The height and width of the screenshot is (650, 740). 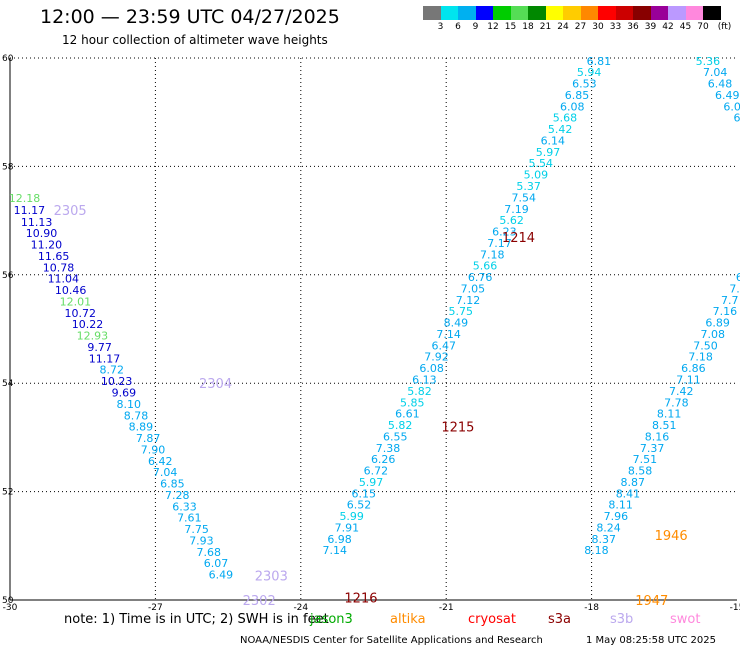 What do you see at coordinates (540, 163) in the screenshot?
I see `swh-value: 5.54` at bounding box center [540, 163].